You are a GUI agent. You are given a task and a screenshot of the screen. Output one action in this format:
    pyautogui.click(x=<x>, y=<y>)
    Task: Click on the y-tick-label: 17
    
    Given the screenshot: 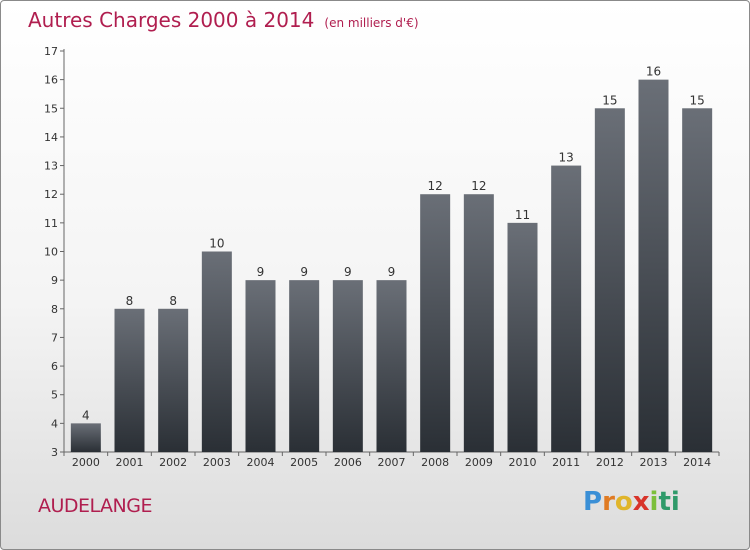 What is the action you would take?
    pyautogui.click(x=51, y=51)
    